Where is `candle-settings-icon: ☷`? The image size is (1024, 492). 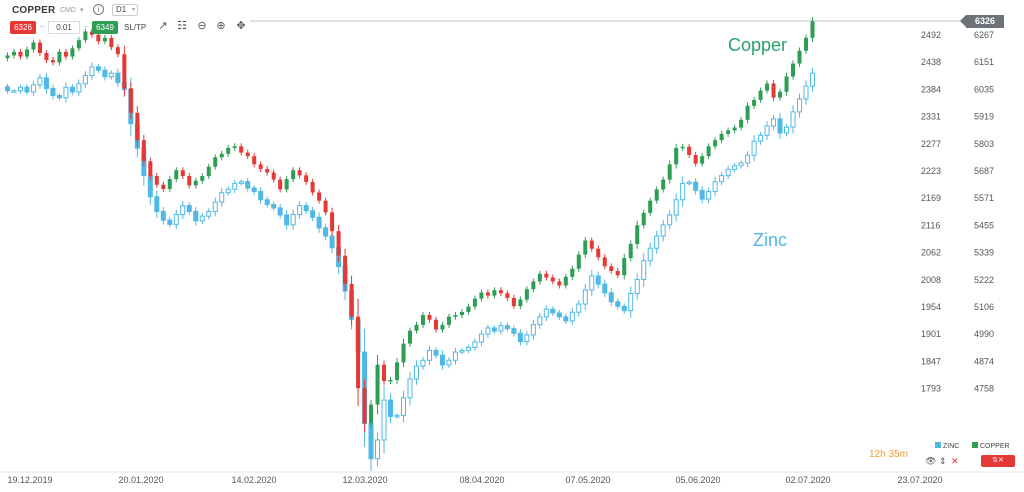
candle-settings-icon: ☷ is located at coordinates (182, 26).